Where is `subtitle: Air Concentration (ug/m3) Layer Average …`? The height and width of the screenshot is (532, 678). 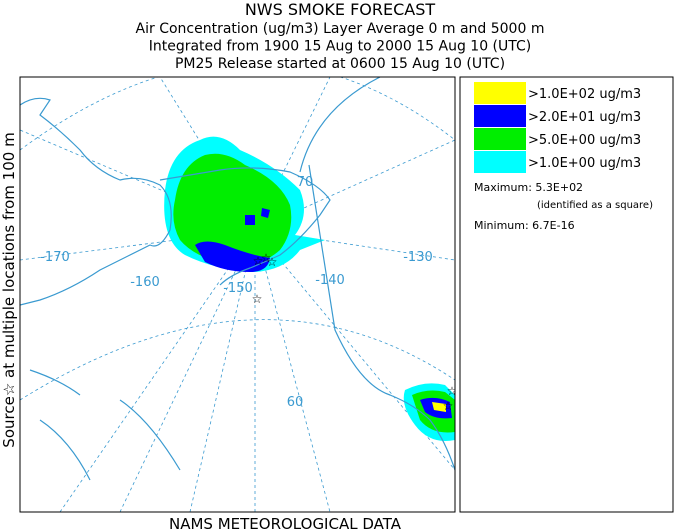
subtitle: Air Concentration (ug/m3) Layer Average … is located at coordinates (340, 29).